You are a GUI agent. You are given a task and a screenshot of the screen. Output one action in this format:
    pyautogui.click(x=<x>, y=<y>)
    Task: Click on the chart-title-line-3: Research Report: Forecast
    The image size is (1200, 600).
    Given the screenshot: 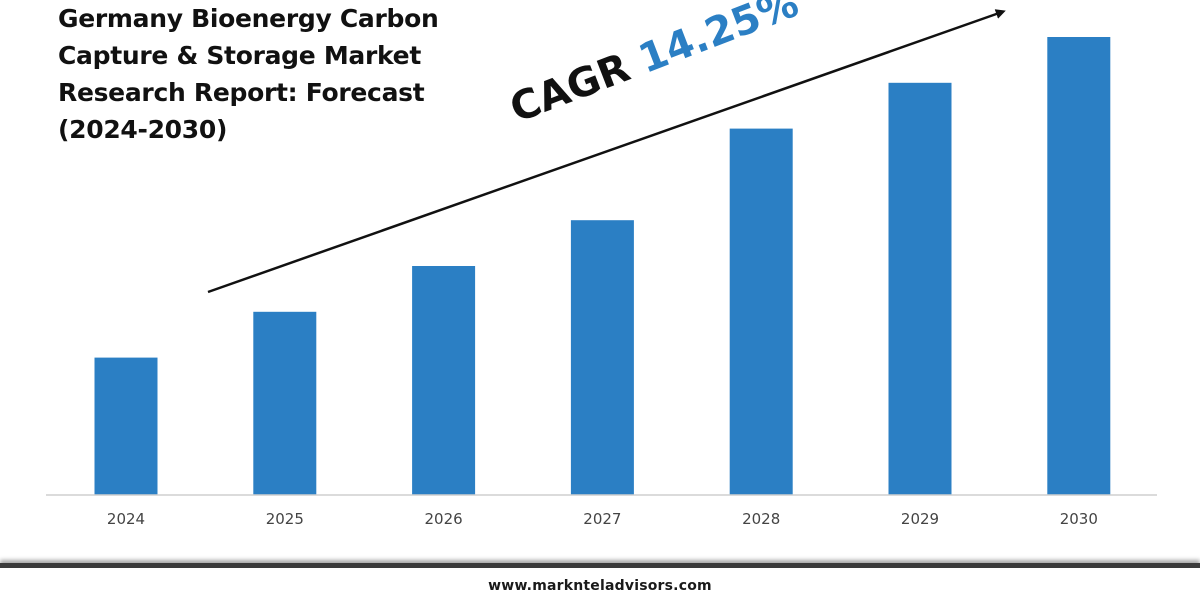 What is the action you would take?
    pyautogui.click(x=241, y=92)
    